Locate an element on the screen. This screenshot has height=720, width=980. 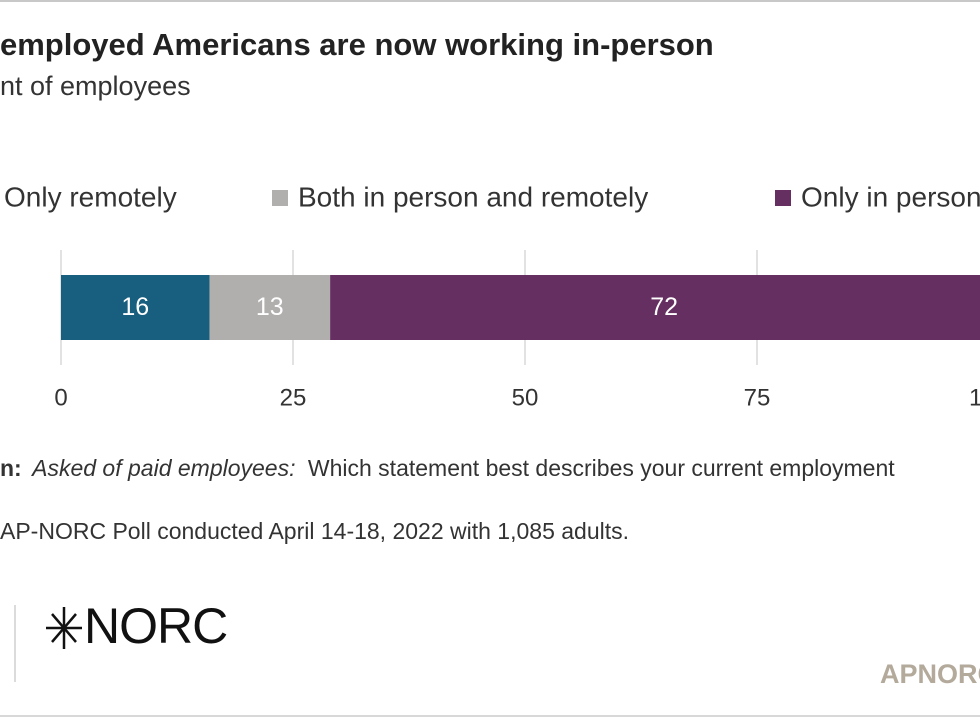
x-tick-label: 0 is located at coordinates (60, 397).